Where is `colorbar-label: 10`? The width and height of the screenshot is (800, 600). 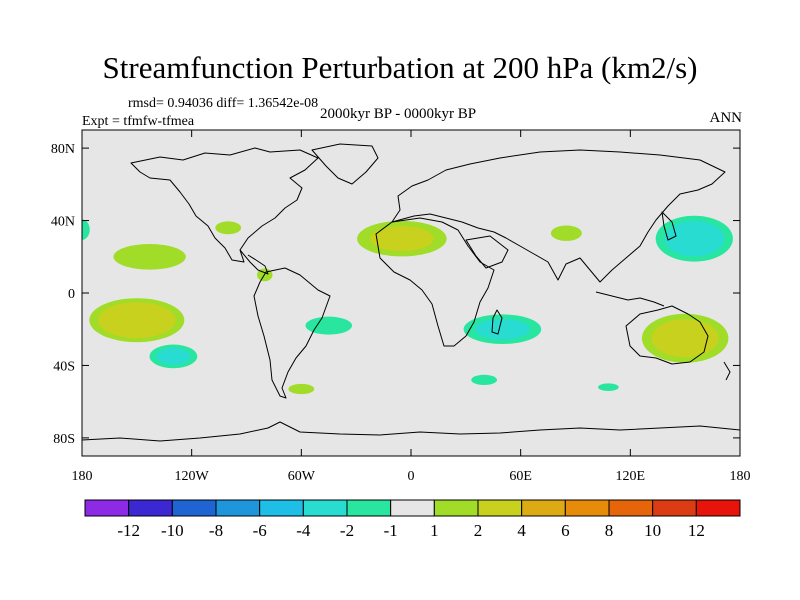 colorbar-label: 10 is located at coordinates (652, 530).